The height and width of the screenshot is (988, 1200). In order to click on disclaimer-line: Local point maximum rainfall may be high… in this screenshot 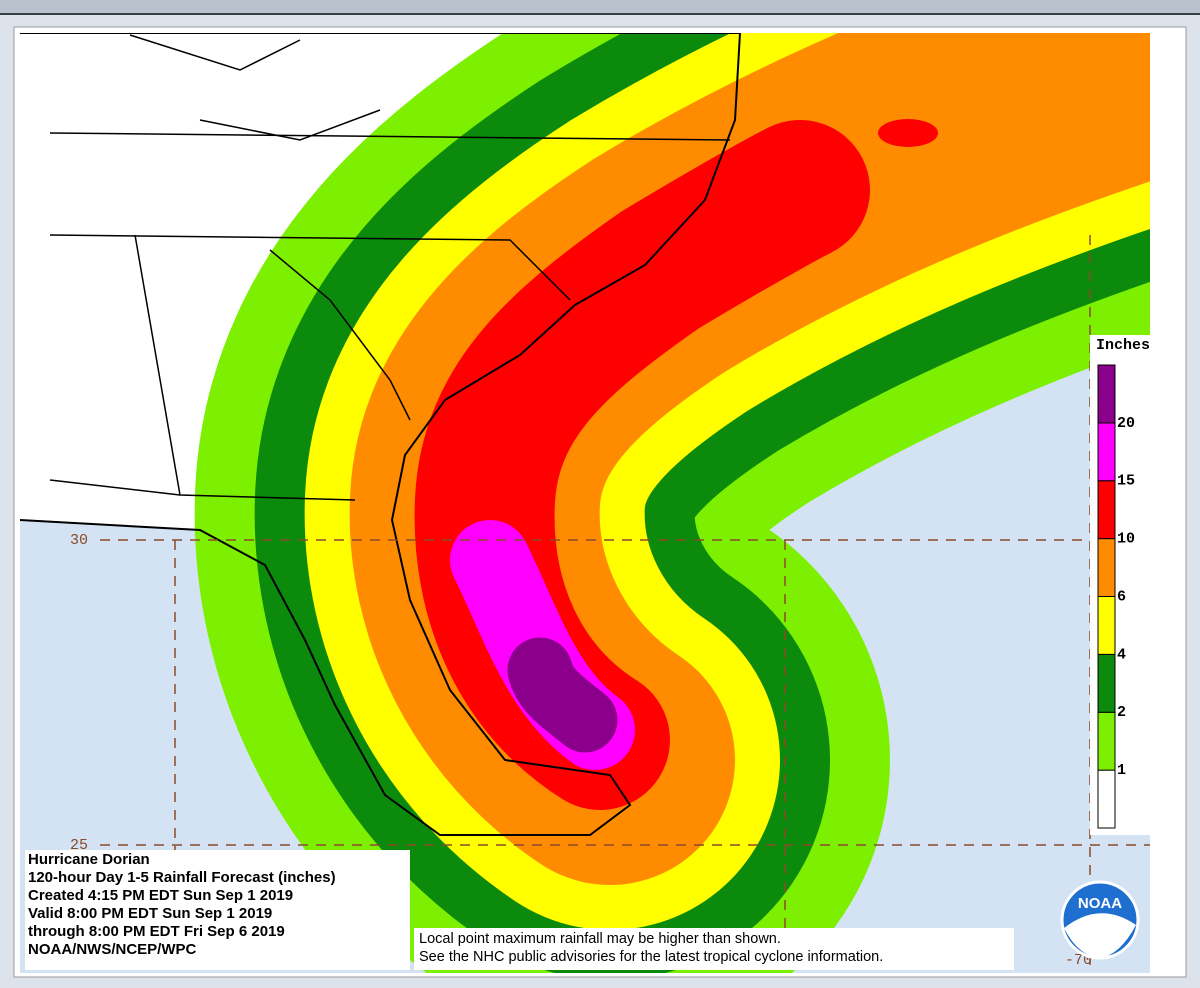, I will do `click(600, 939)`.